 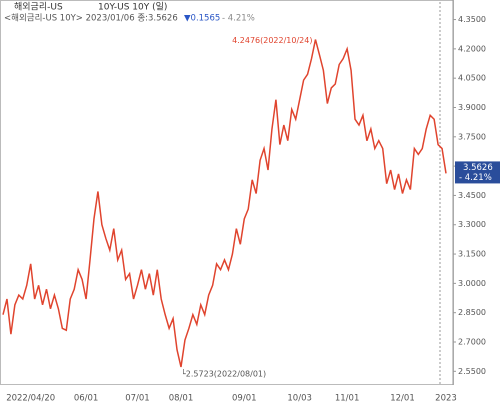 What do you see at coordinates (472, 78) in the screenshot?
I see `y-tick-label: 4.0500` at bounding box center [472, 78].